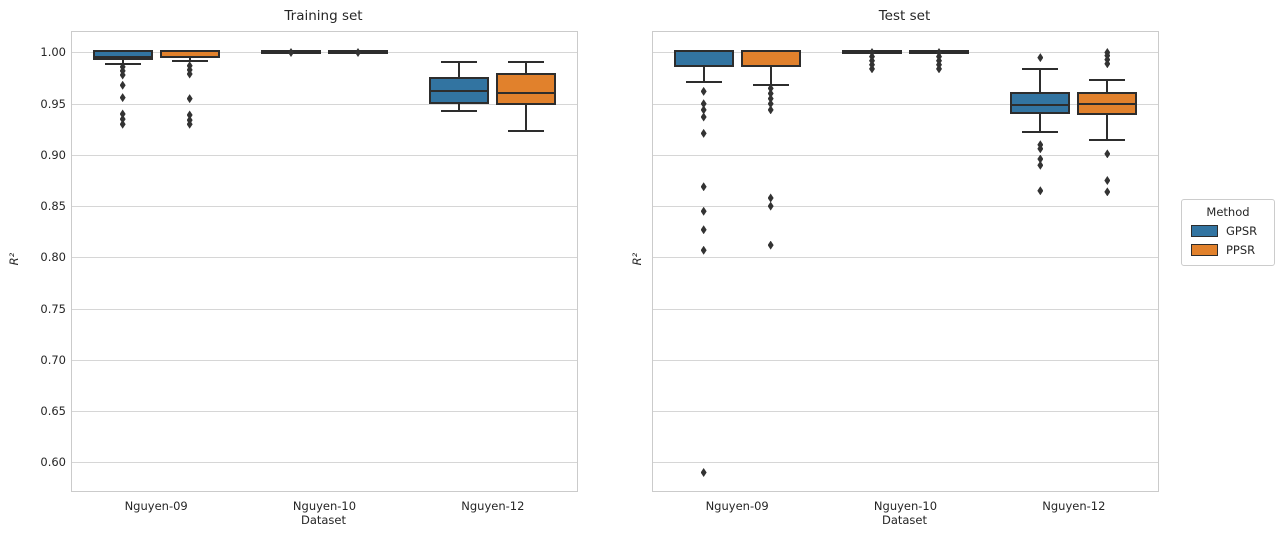 Image resolution: width=1280 pixels, height=541 pixels. I want to click on legend-label-ppsr: PPSR, so click(1241, 250).